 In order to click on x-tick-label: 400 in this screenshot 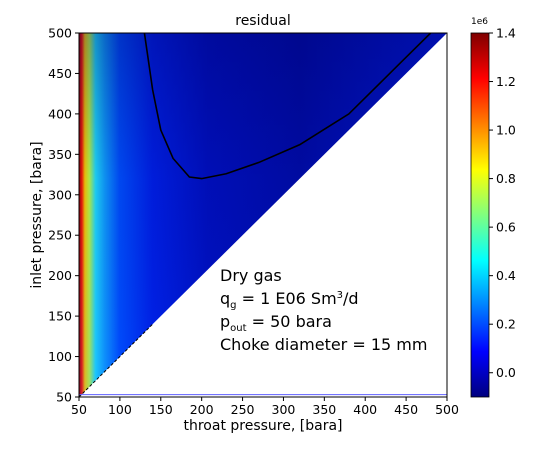, I will do `click(365, 409)`.